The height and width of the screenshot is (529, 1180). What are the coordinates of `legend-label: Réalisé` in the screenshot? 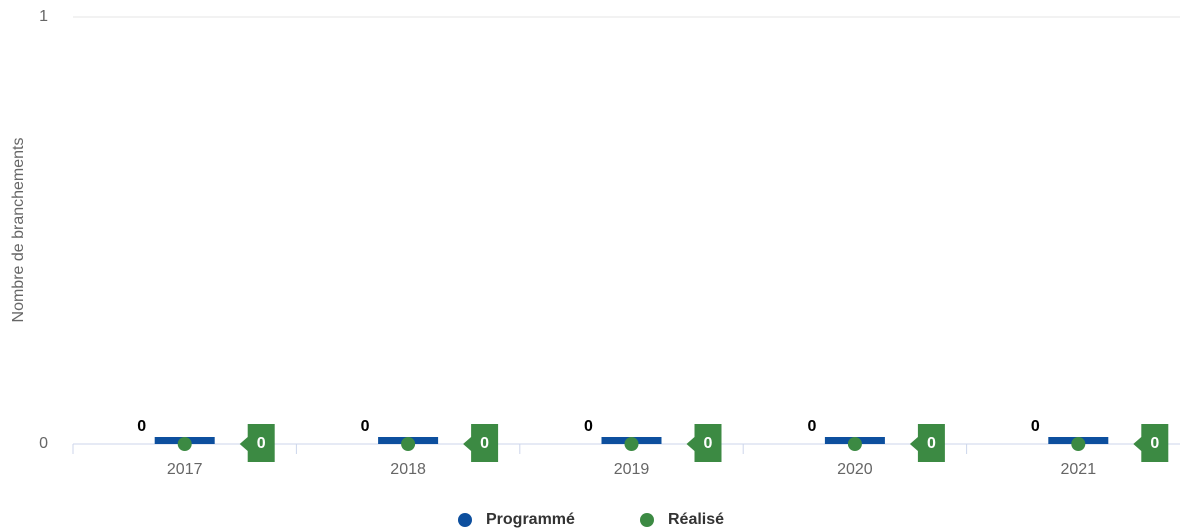 It's located at (696, 519).